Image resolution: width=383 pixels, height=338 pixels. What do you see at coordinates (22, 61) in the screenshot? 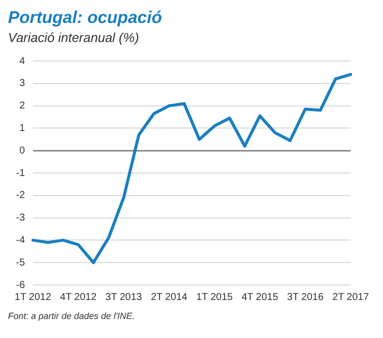
I see `y-tick-label: 4` at bounding box center [22, 61].